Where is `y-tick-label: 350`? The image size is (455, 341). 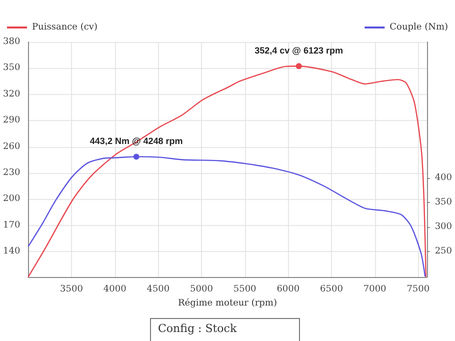 y-tick-label: 350 is located at coordinates (11, 68).